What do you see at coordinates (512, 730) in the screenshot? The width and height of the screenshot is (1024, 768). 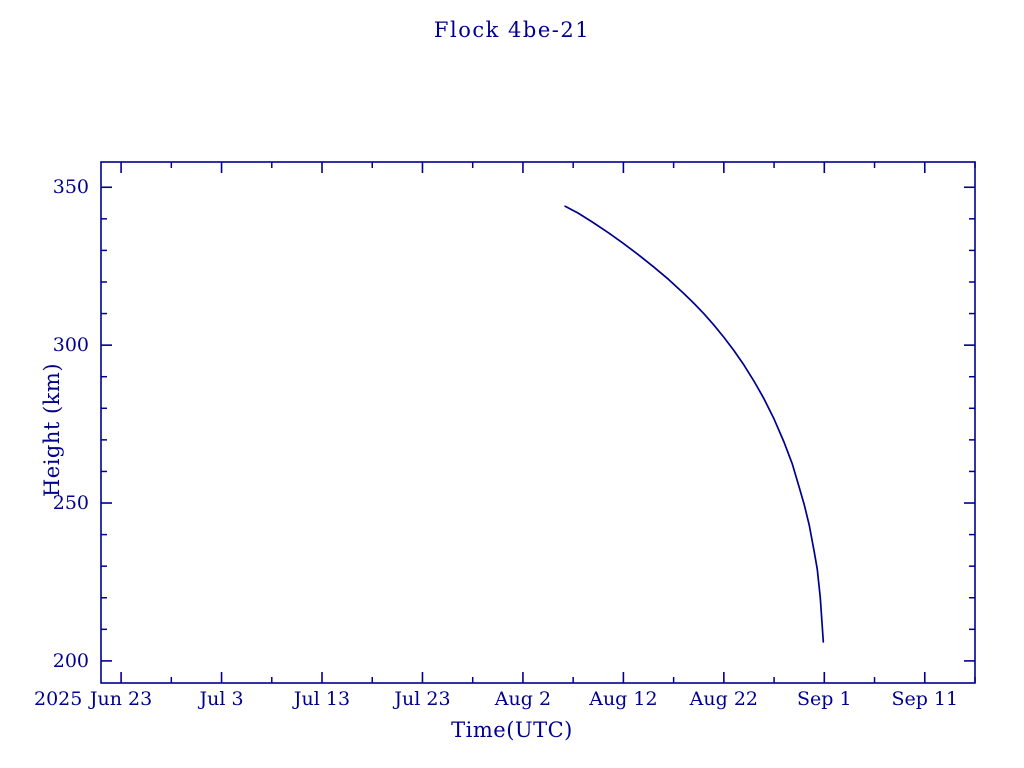 I see `x-axis-title: Time(UTC)` at bounding box center [512, 730].